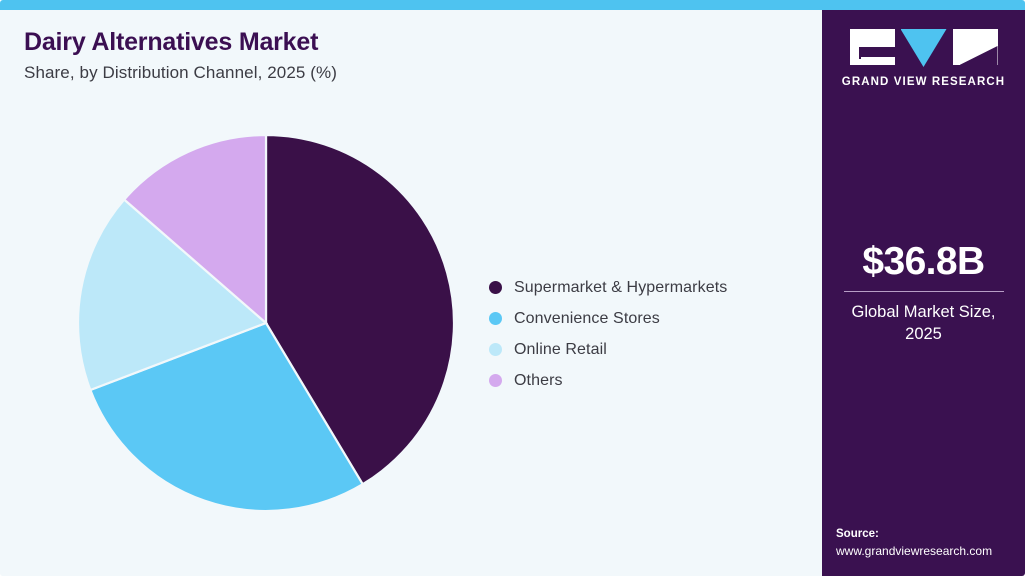 This screenshot has height=576, width=1025. Describe the element at coordinates (621, 287) in the screenshot. I see `legend-item-label: Supermarket & Hypermarkets` at that location.